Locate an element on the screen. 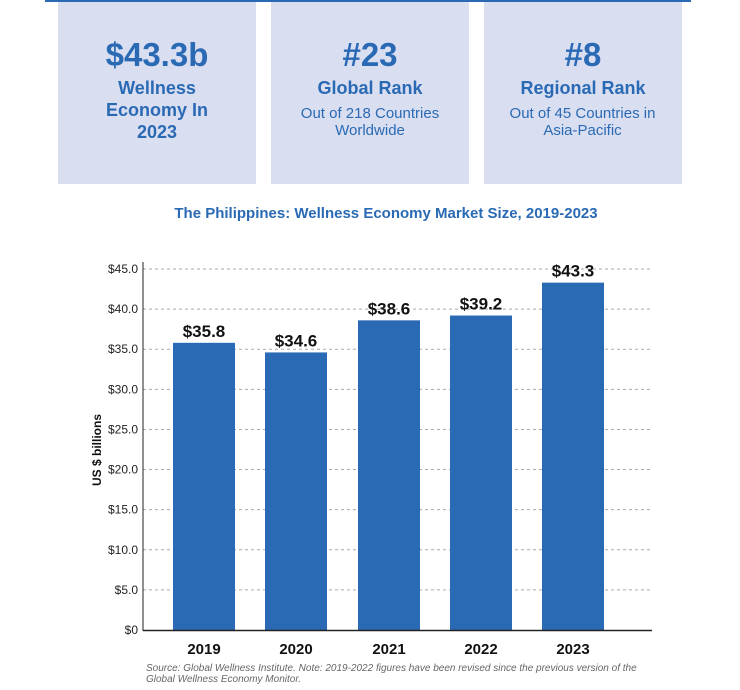 Image resolution: width=740 pixels, height=690 pixels. y-axis-label: US $ billions is located at coordinates (97, 450).